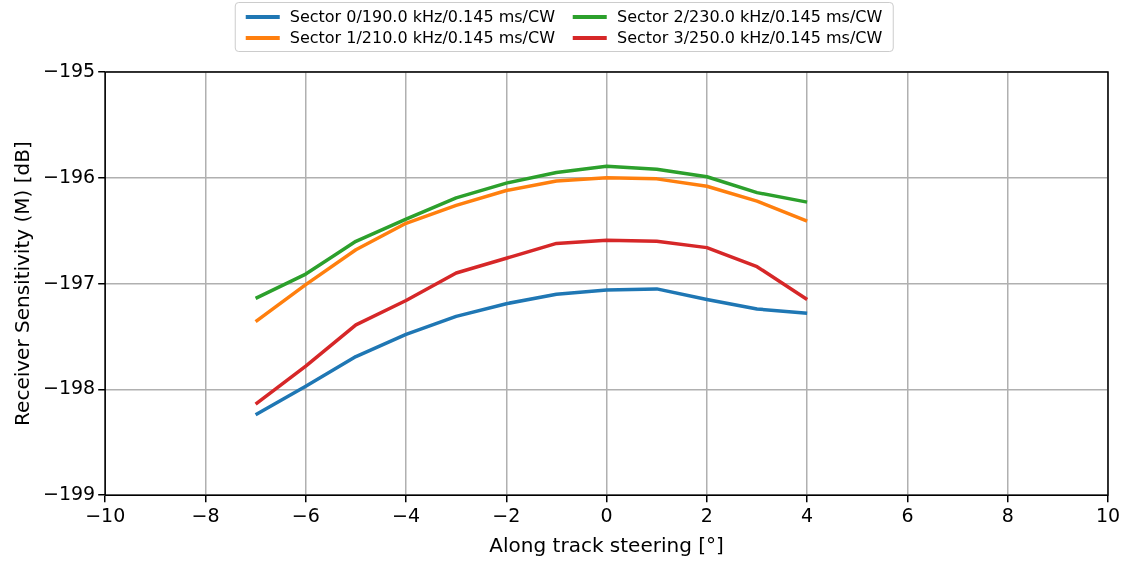 This screenshot has height=567, width=1128. I want to click on legend-label: Sector 0/190.0 kHz/0.145 ms/CW, so click(422, 16).